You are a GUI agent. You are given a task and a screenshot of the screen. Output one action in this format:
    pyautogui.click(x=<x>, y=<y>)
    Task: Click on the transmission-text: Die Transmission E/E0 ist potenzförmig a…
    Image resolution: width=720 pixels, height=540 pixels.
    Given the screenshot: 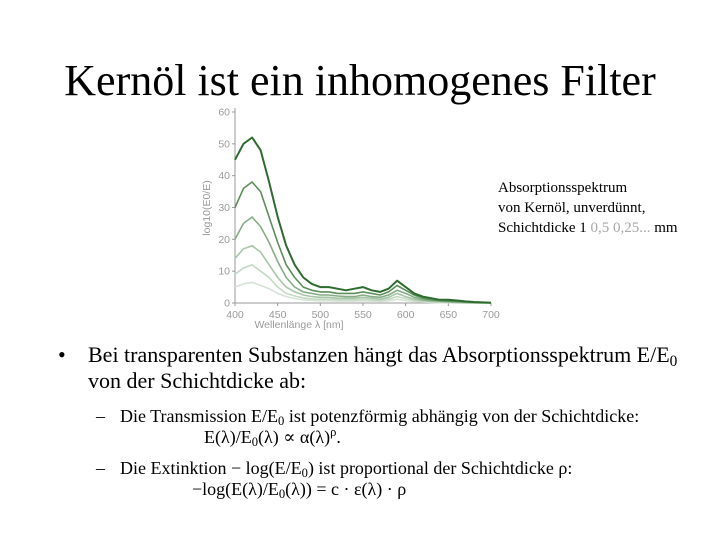 What is the action you would take?
    pyautogui.click(x=380, y=417)
    